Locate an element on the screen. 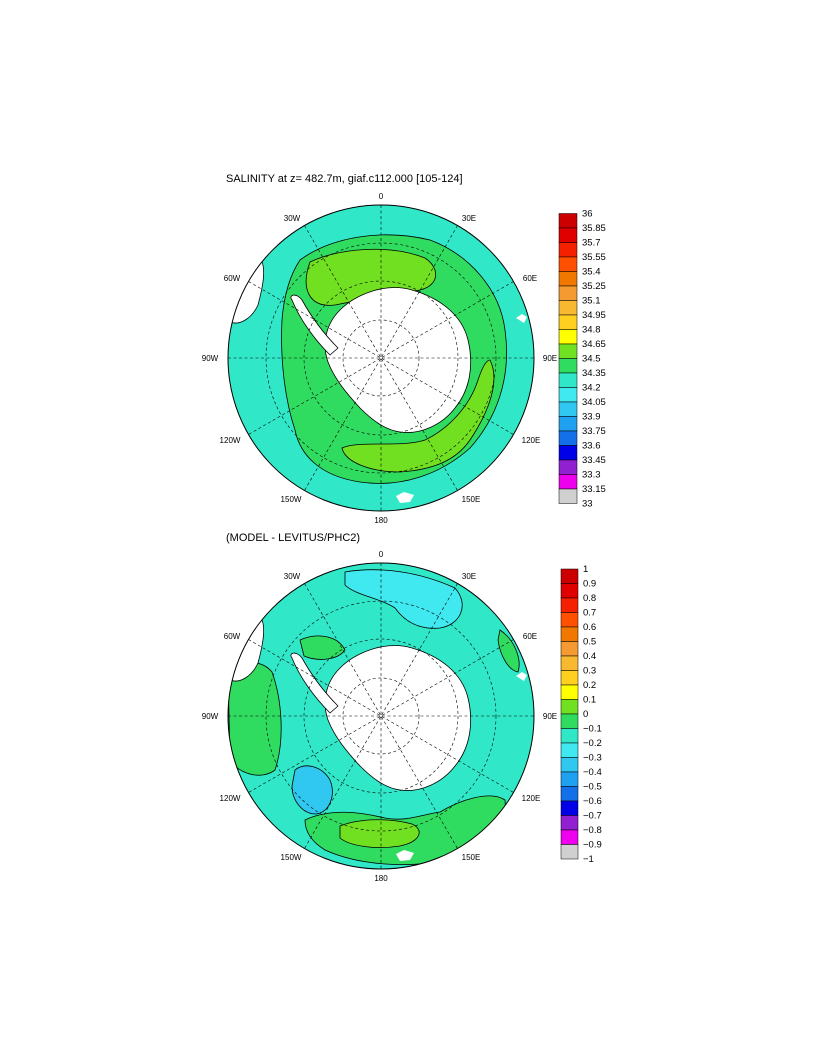 This screenshot has height=1055, width=818. colorbar-label: 34.35 is located at coordinates (594, 373).